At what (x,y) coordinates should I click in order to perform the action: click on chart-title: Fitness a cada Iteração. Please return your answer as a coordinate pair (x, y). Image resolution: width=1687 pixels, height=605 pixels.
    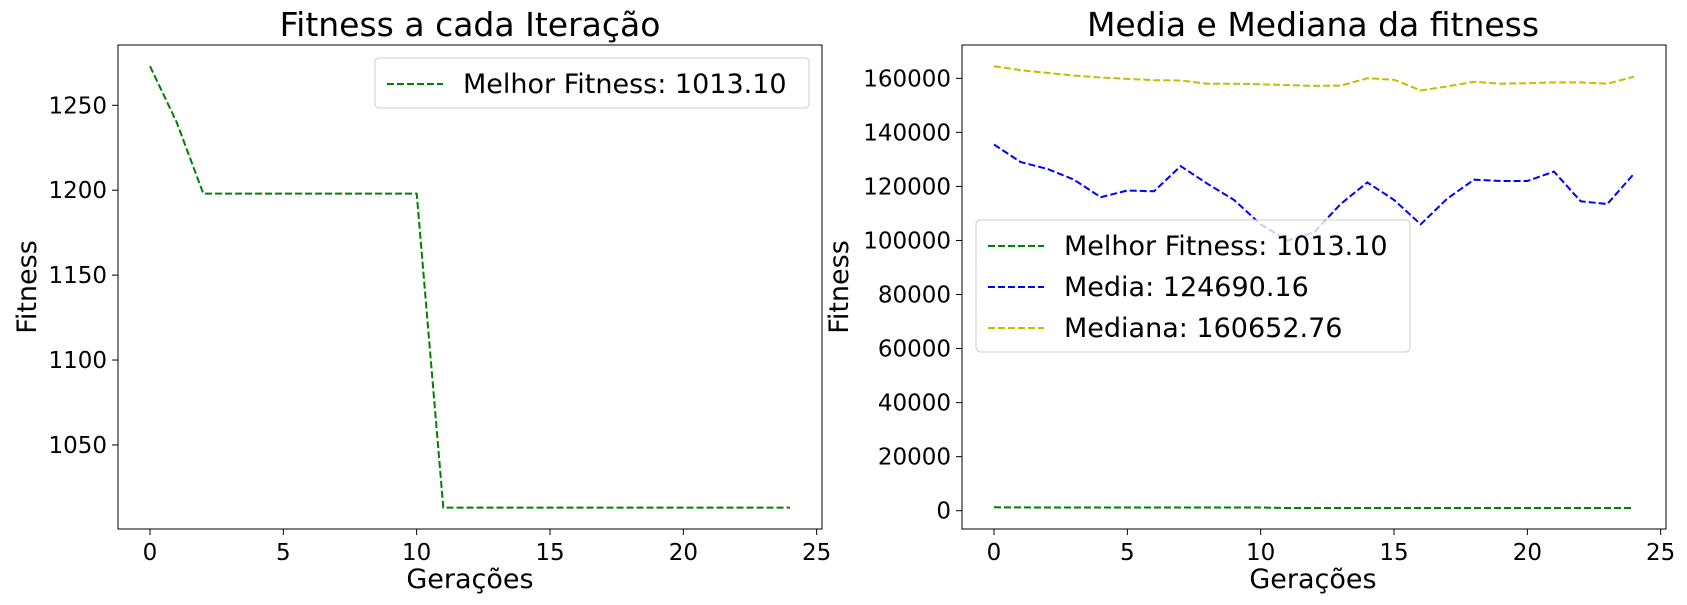
    Looking at the image, I should click on (470, 24).